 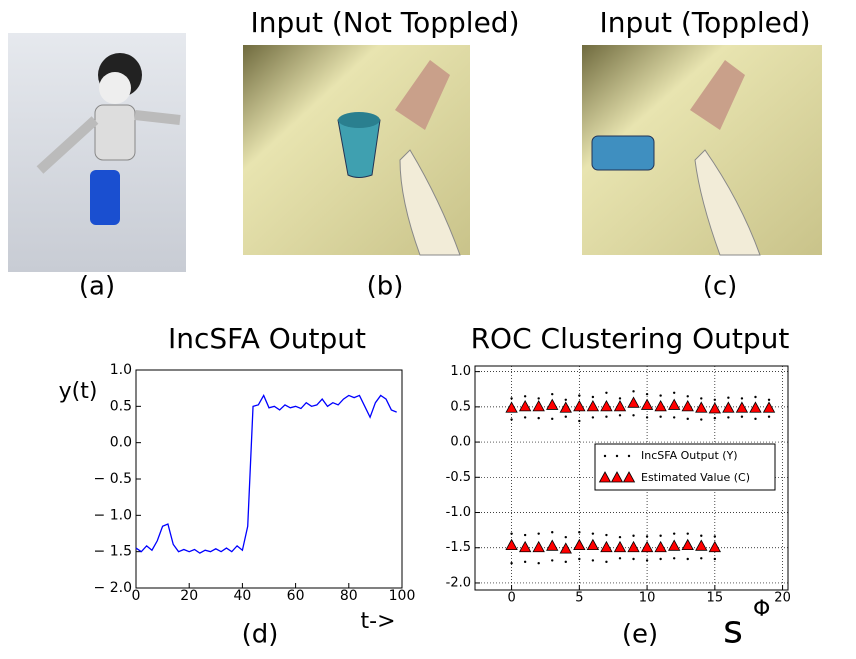 I want to click on y-tick-label: -0.5, so click(x=458, y=477).